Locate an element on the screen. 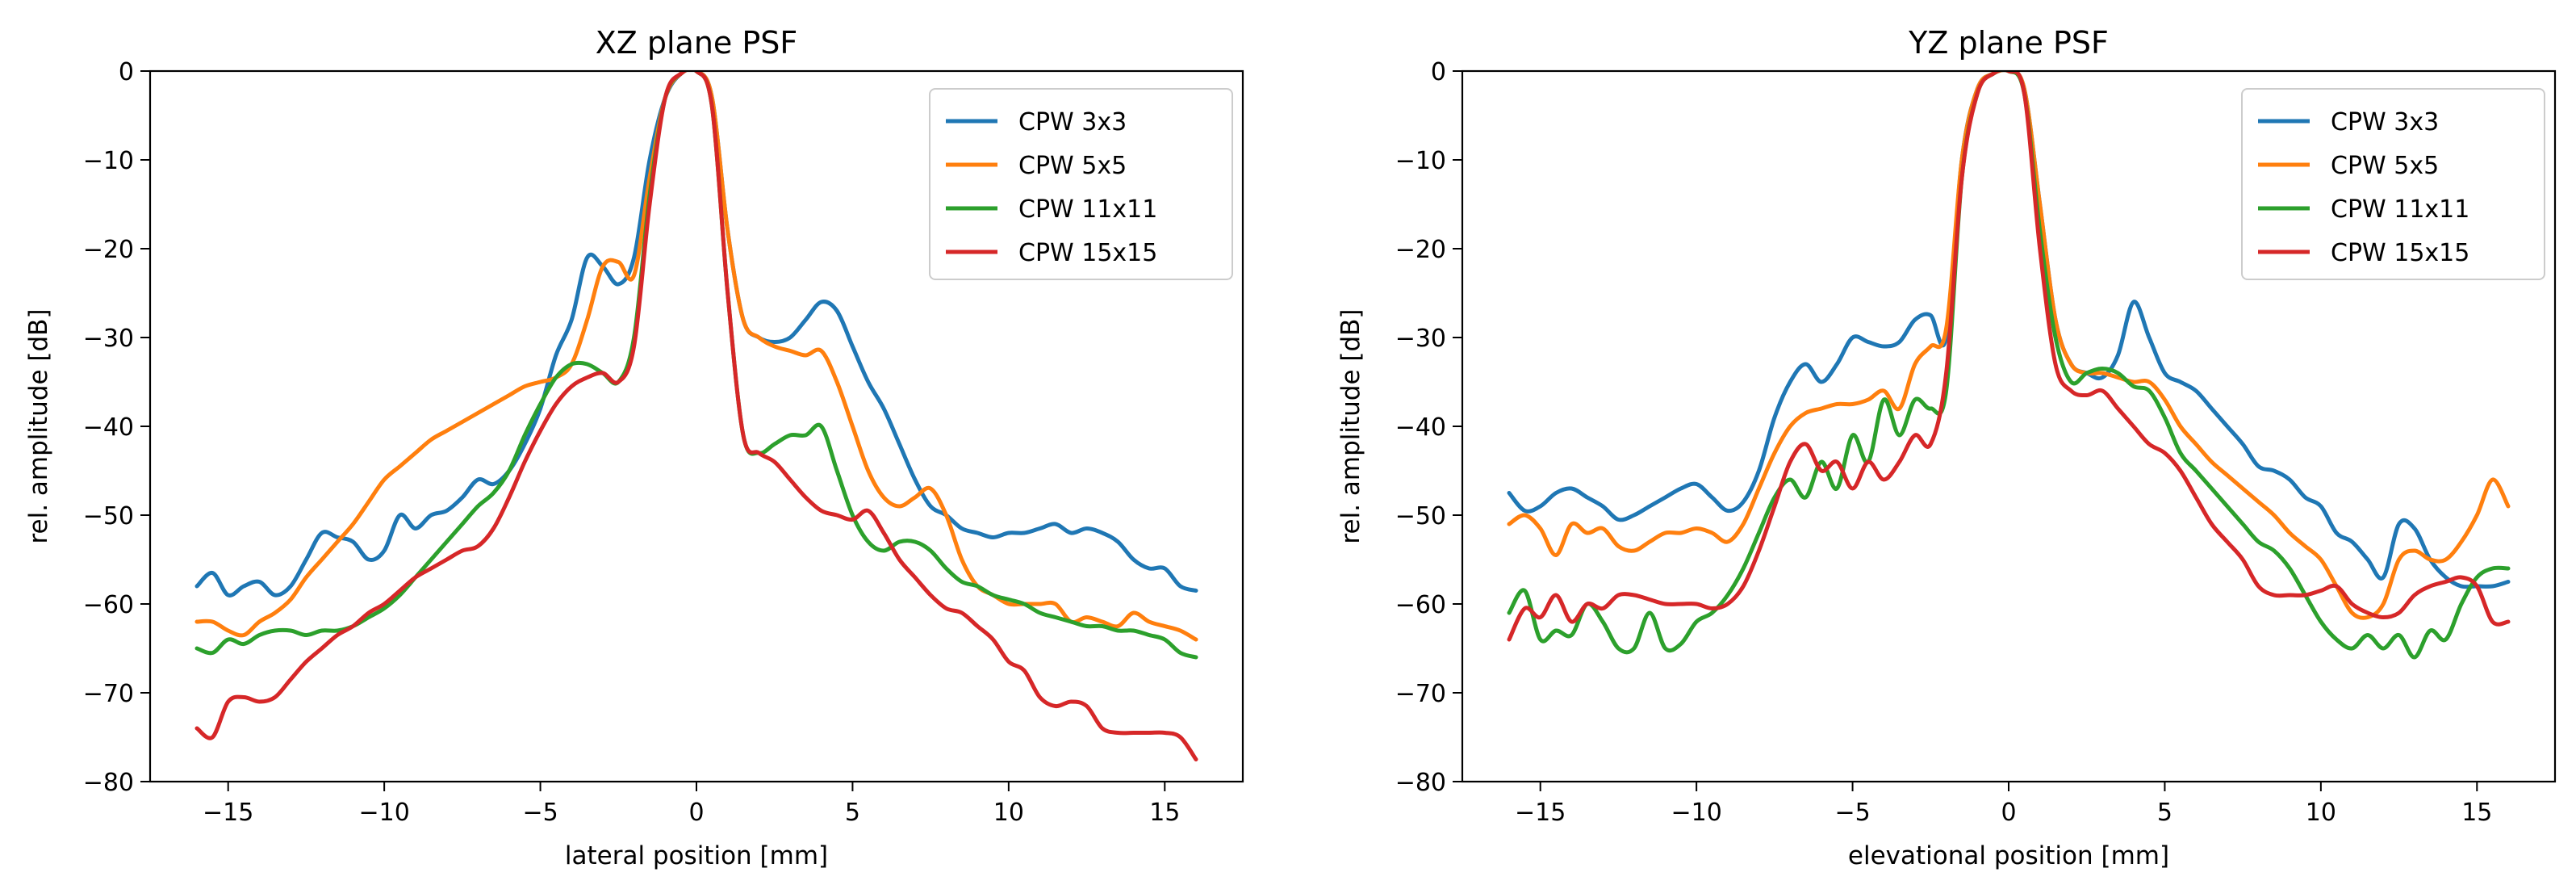  chart-title: YZ plane PSF is located at coordinates (2008, 43).